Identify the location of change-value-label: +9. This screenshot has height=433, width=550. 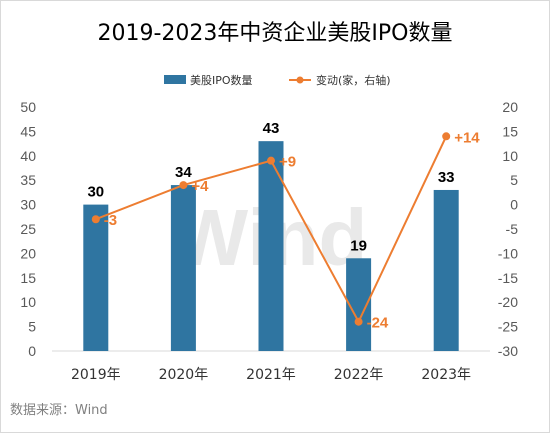
(287, 162).